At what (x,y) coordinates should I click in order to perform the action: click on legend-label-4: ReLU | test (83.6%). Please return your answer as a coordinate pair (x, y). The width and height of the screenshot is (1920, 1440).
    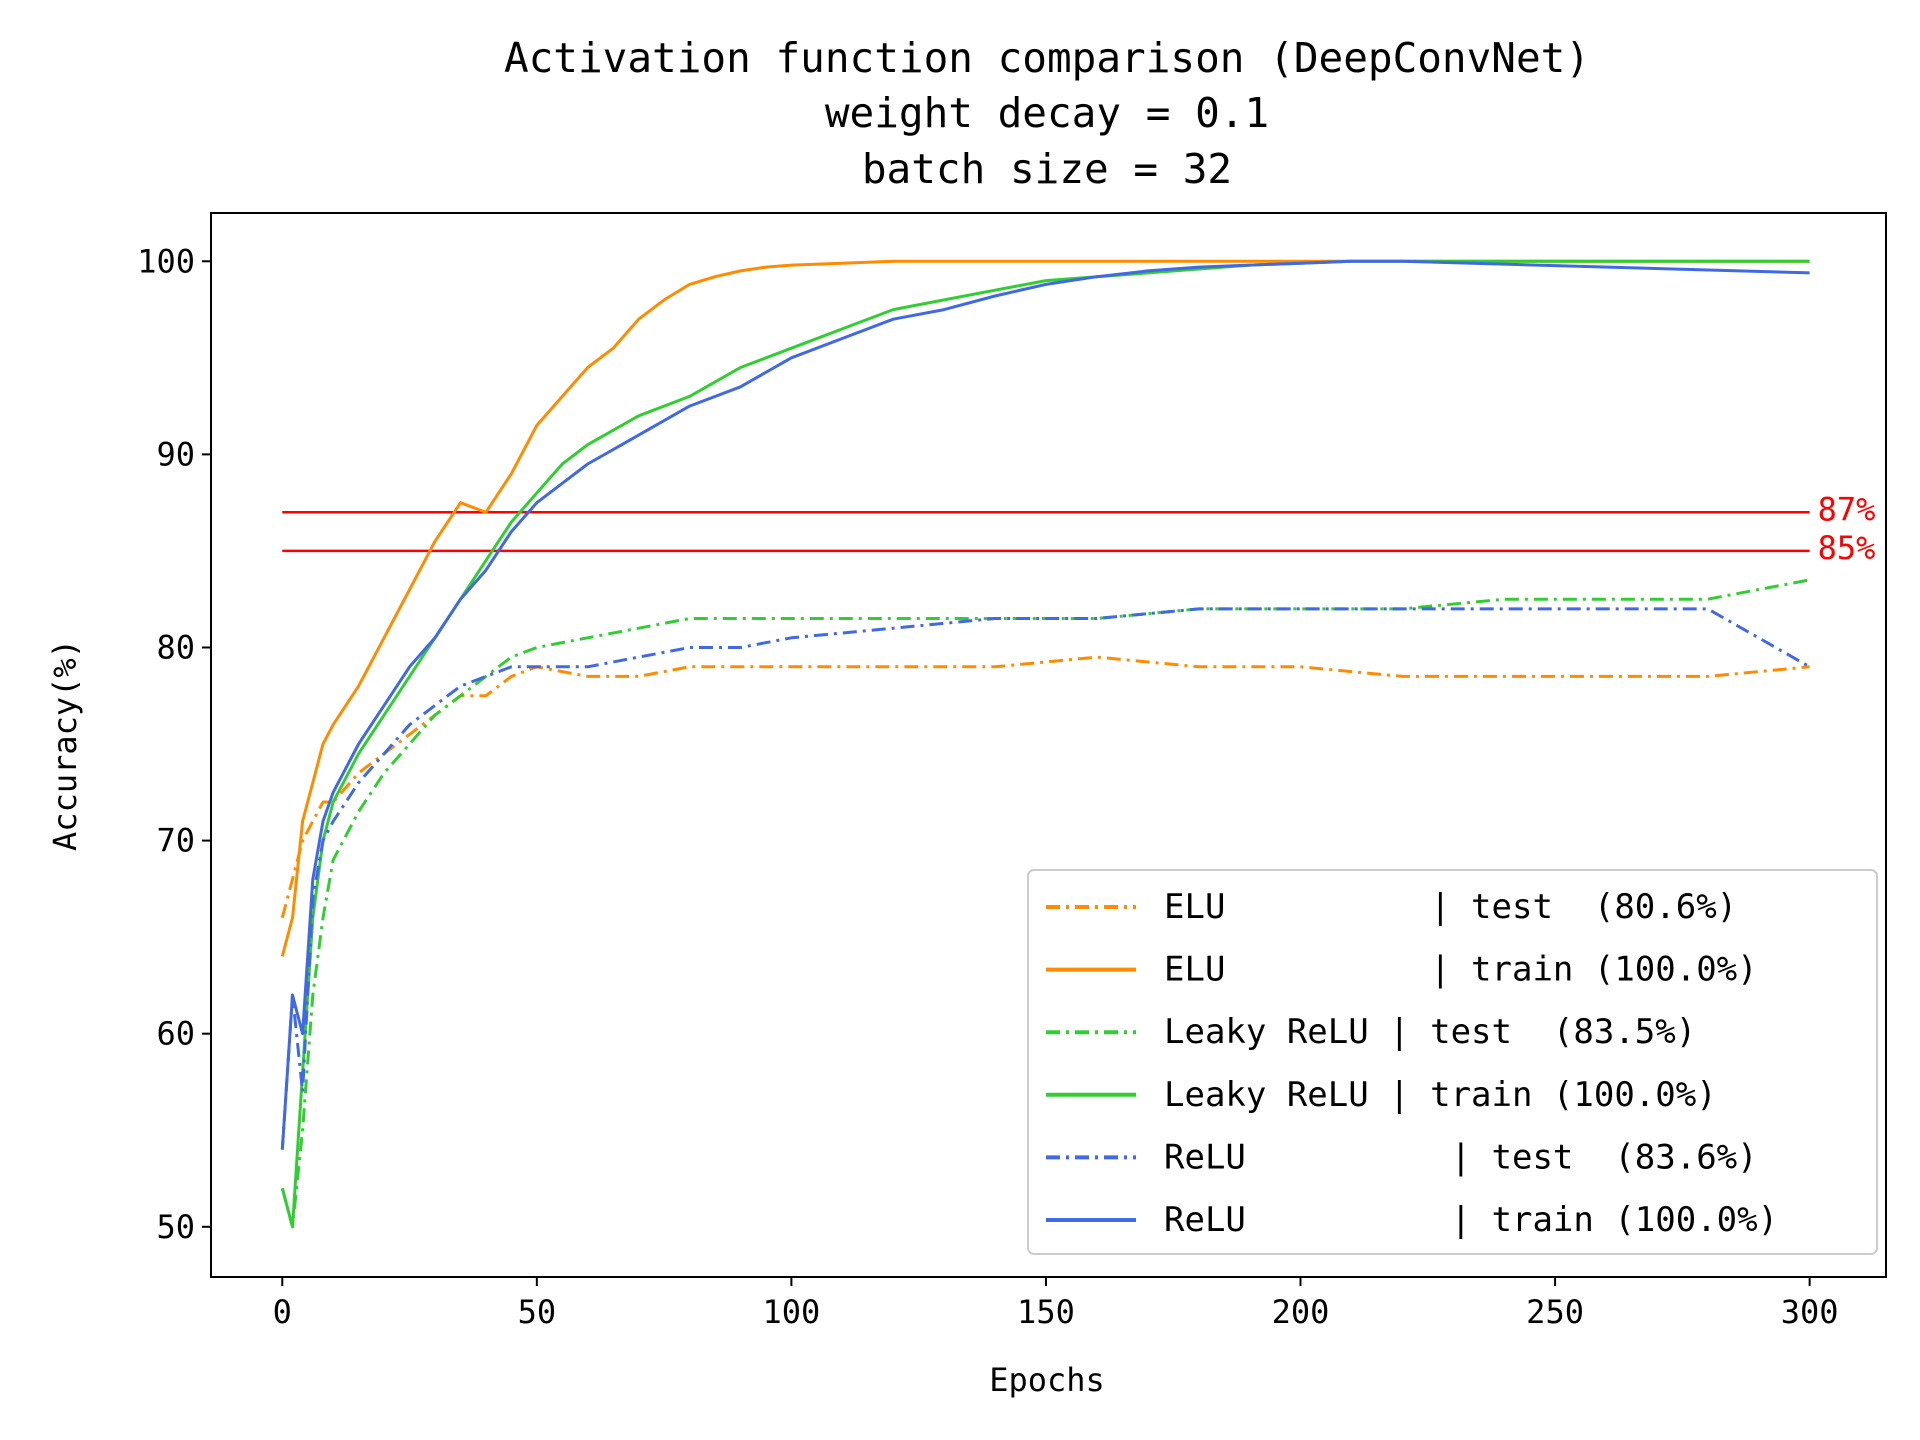
    Looking at the image, I should click on (1461, 1157).